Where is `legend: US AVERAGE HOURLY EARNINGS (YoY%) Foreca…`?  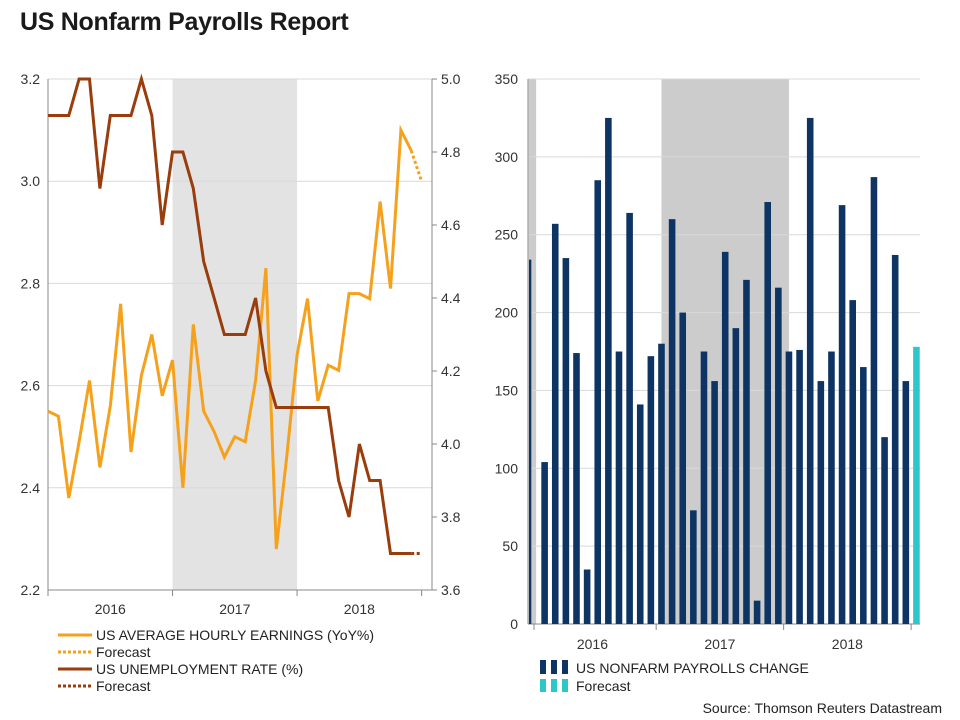
legend: US AVERAGE HOURLY EARNINGS (YoY%) Foreca… is located at coordinates (433, 660).